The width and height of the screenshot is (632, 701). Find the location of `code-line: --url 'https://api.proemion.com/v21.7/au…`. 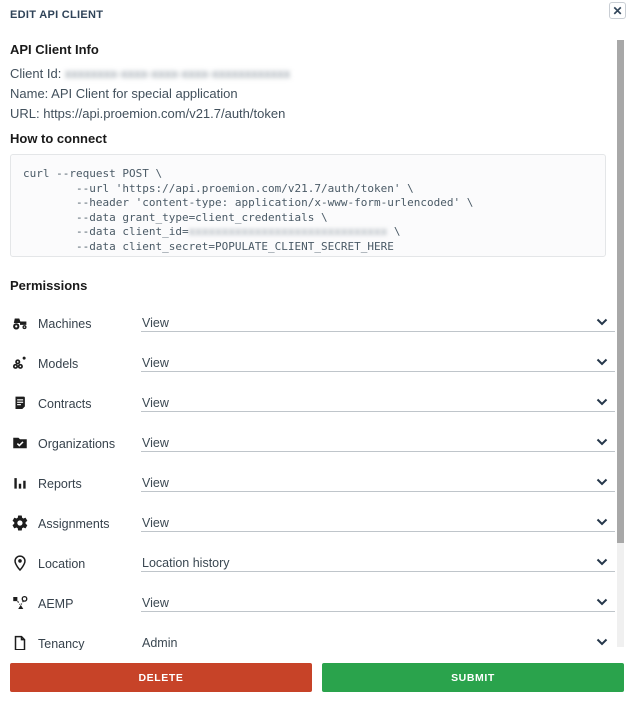

code-line: --url 'https://api.proemion.com/v21.7/au… is located at coordinates (218, 188).